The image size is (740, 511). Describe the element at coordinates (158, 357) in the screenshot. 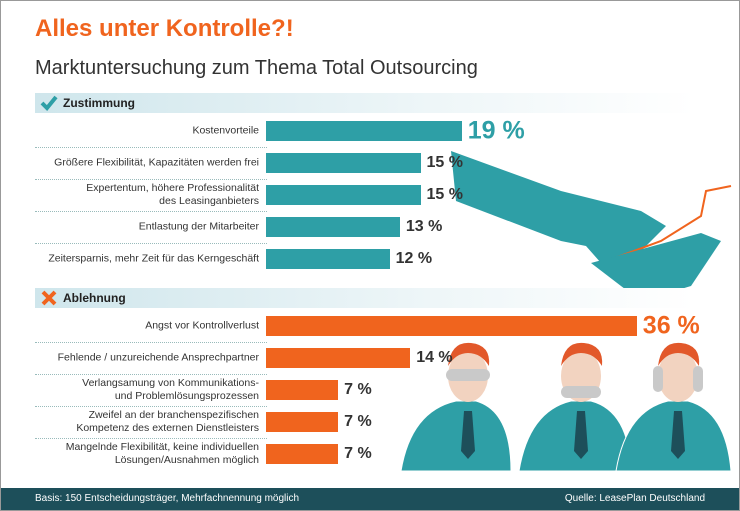

I see `category-label: Fehlende / unzureichende Ansprechpartner` at that location.